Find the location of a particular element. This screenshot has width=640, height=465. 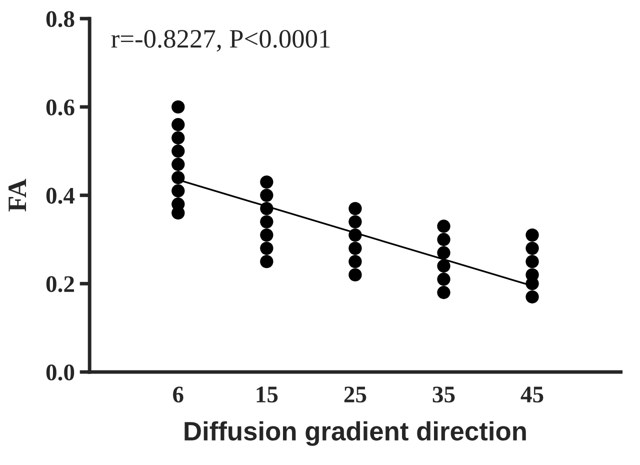

y-axis-title: FA is located at coordinates (17, 195).